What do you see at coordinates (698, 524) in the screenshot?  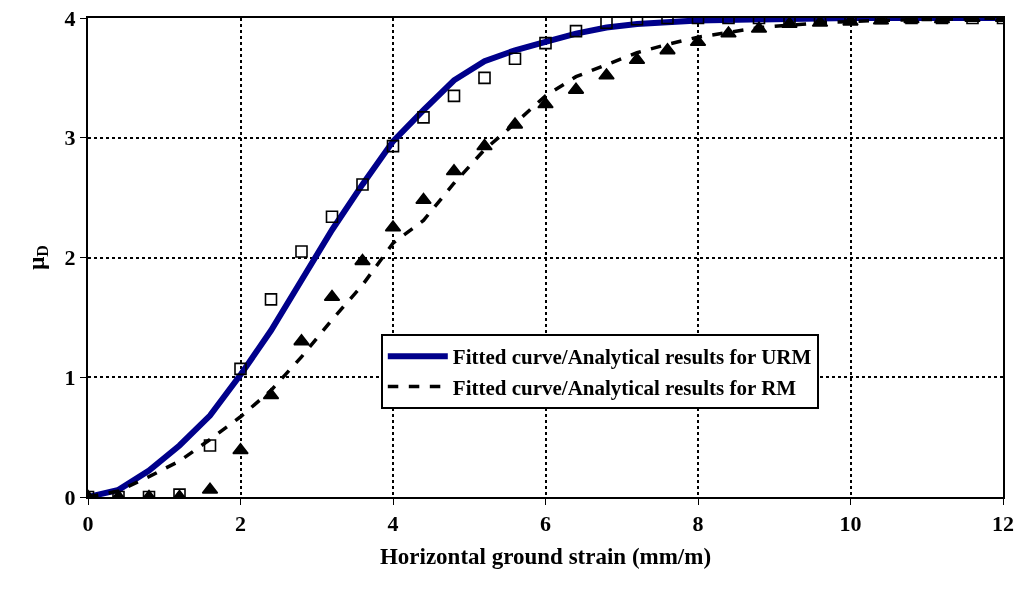 I see `x-tick-label: 8` at bounding box center [698, 524].